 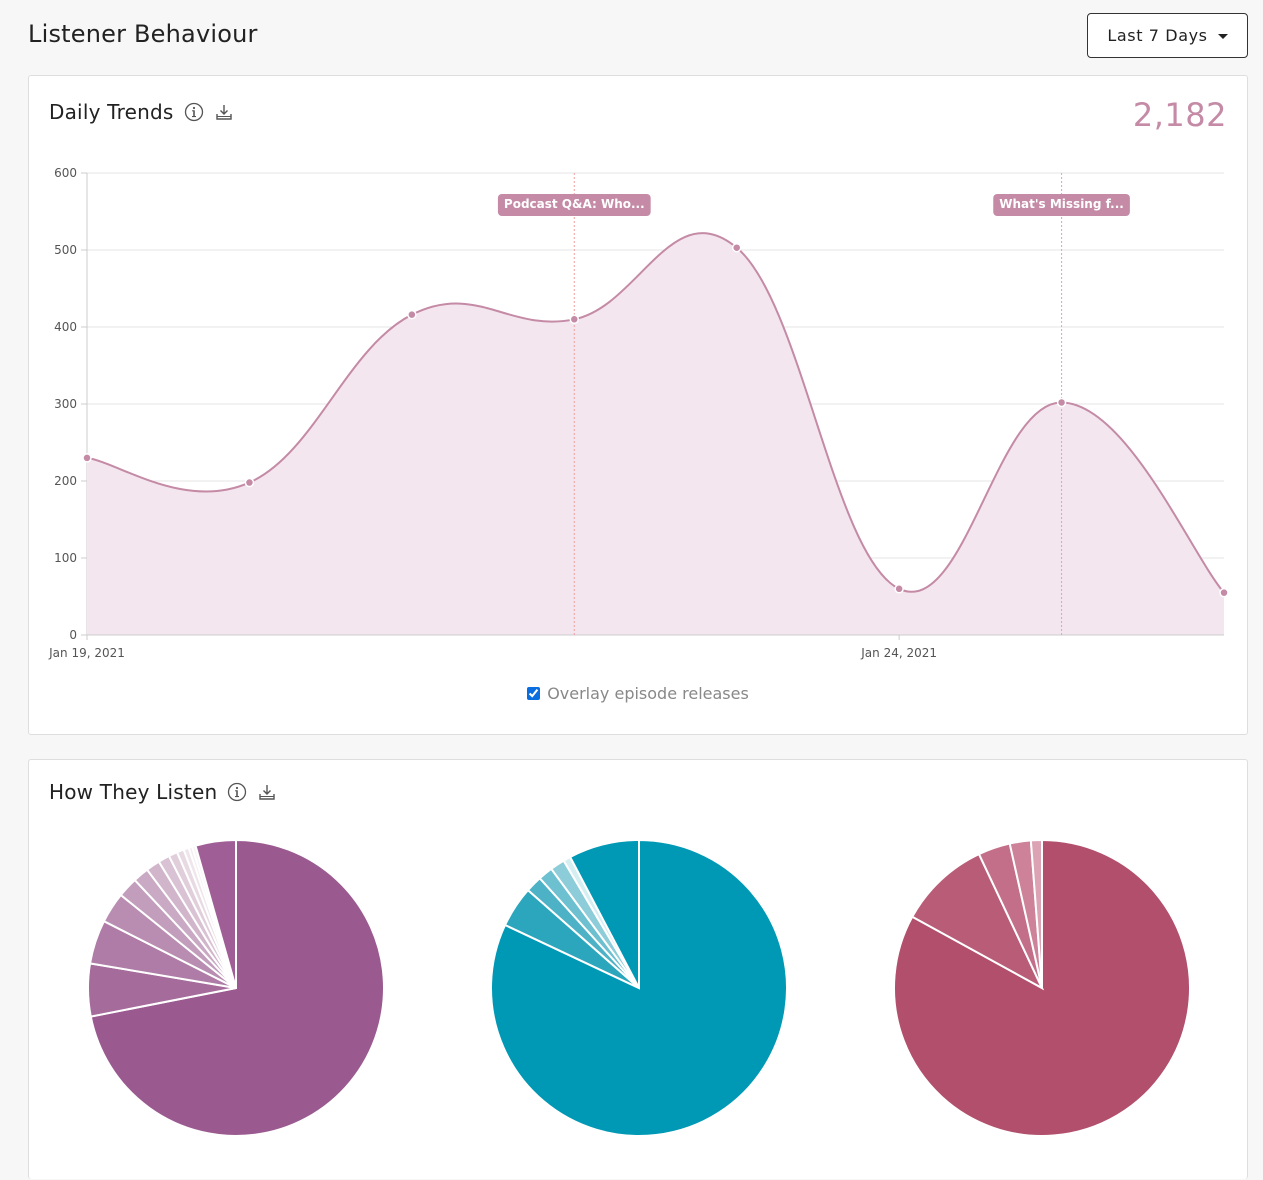 I want to click on y-tick-label: 200, so click(x=65, y=481).